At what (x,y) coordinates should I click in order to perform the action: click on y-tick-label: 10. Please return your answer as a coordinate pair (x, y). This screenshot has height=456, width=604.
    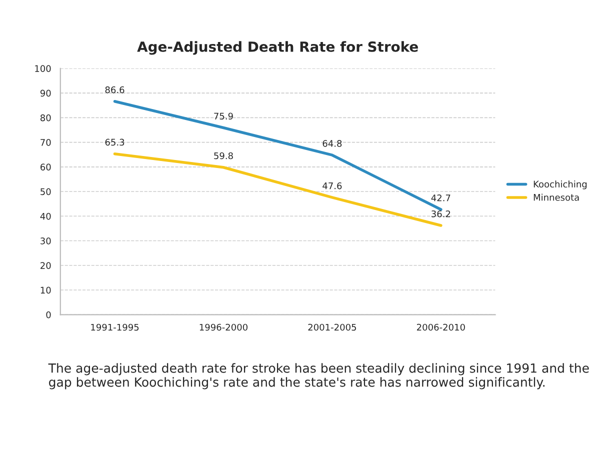
    Looking at the image, I should click on (45, 290).